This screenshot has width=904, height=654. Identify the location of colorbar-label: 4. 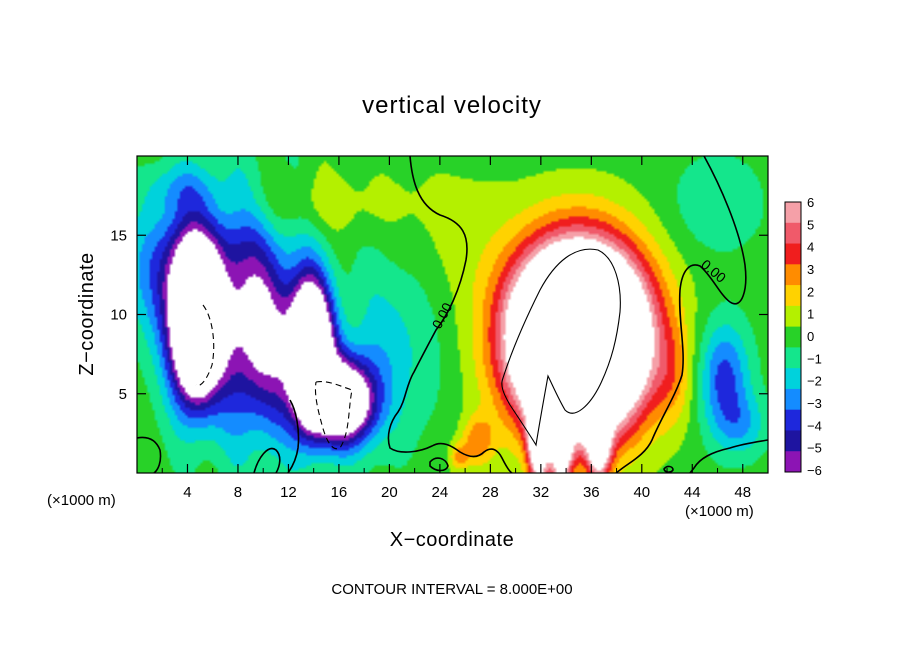
(810, 247).